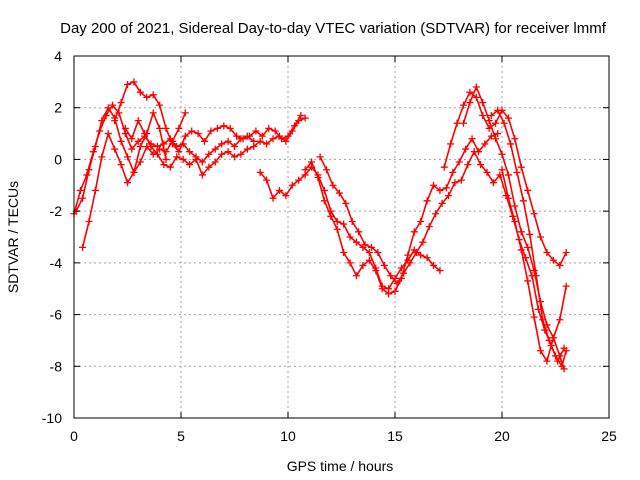 Image resolution: width=640 pixels, height=480 pixels. I want to click on y-tick-label: -4, so click(56, 263).